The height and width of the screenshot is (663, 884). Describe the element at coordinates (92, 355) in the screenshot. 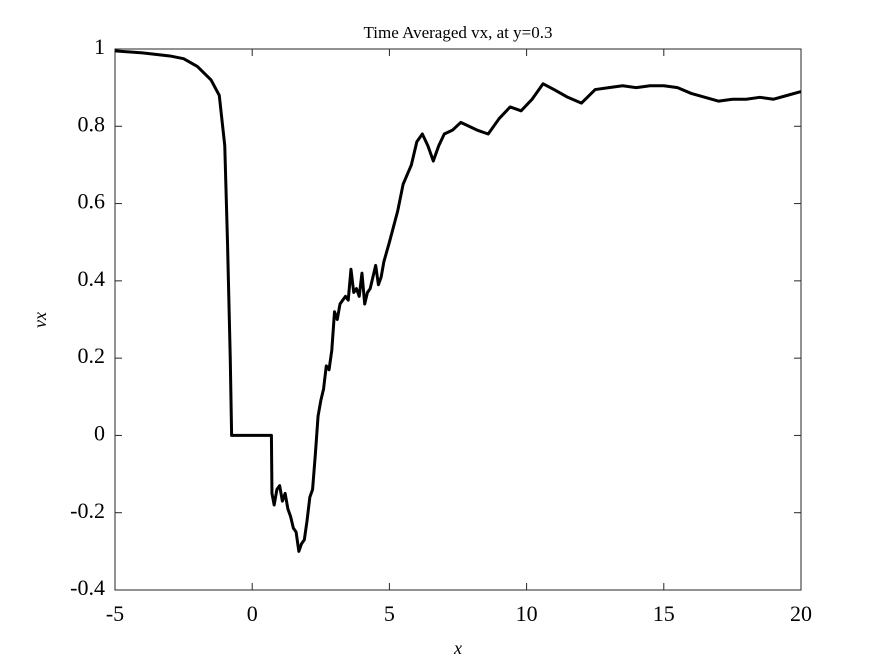

I see `y-tick-label: 0.2` at that location.